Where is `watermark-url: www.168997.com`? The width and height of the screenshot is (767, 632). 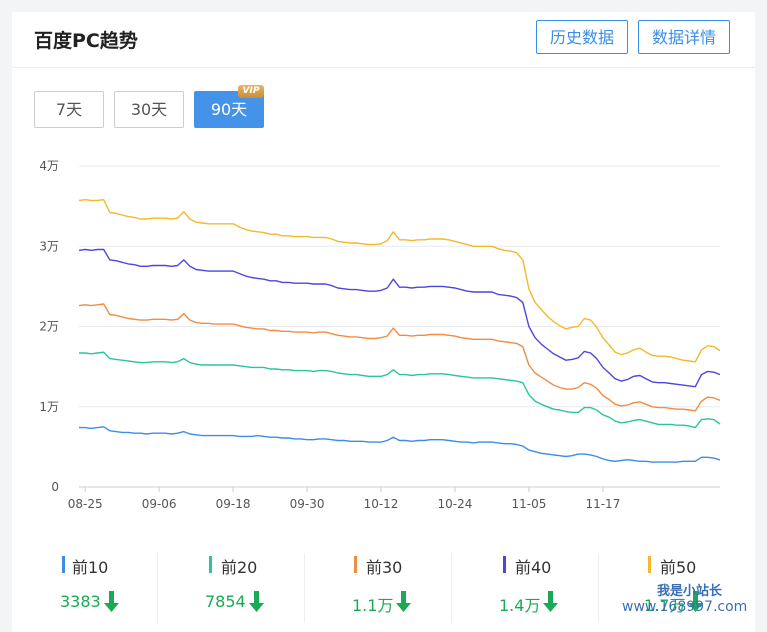
watermark-url: www.168997.com is located at coordinates (685, 607).